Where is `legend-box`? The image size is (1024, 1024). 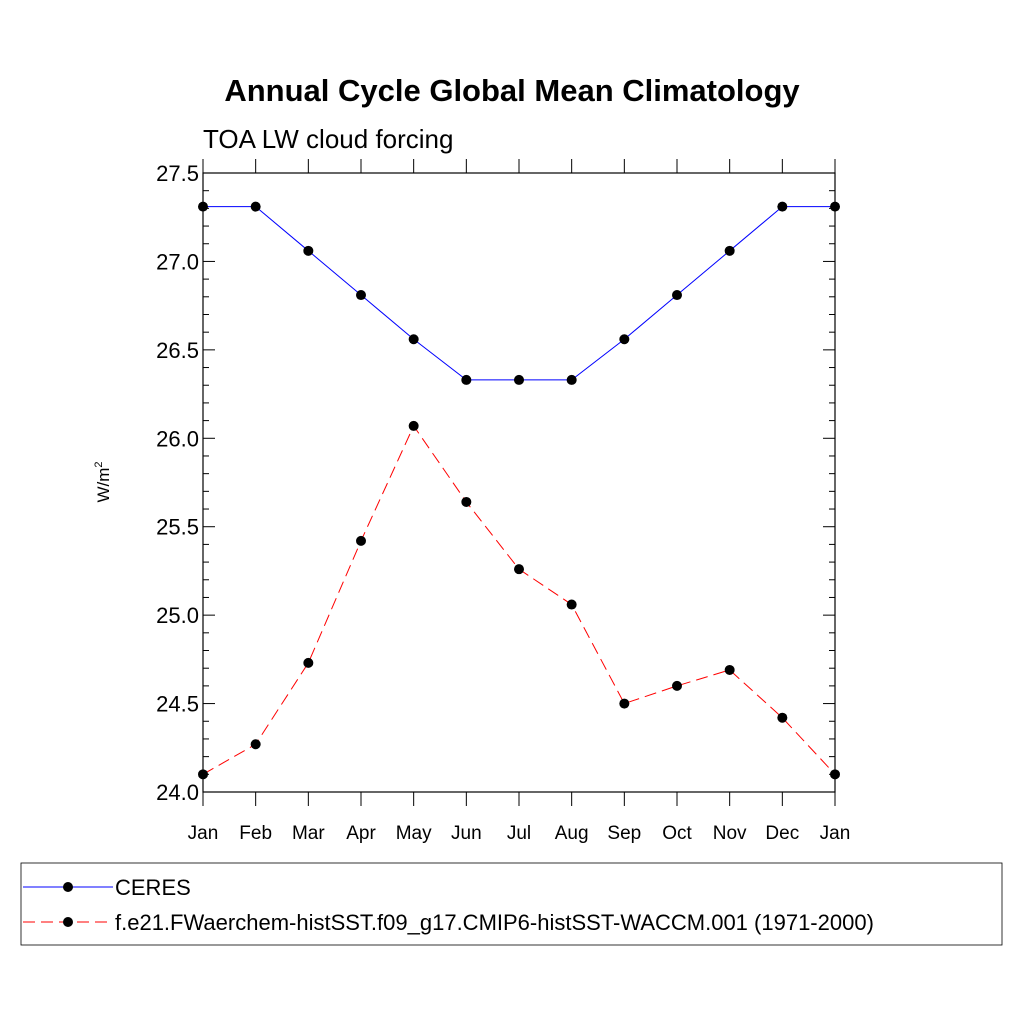
legend-box is located at coordinates (511, 904).